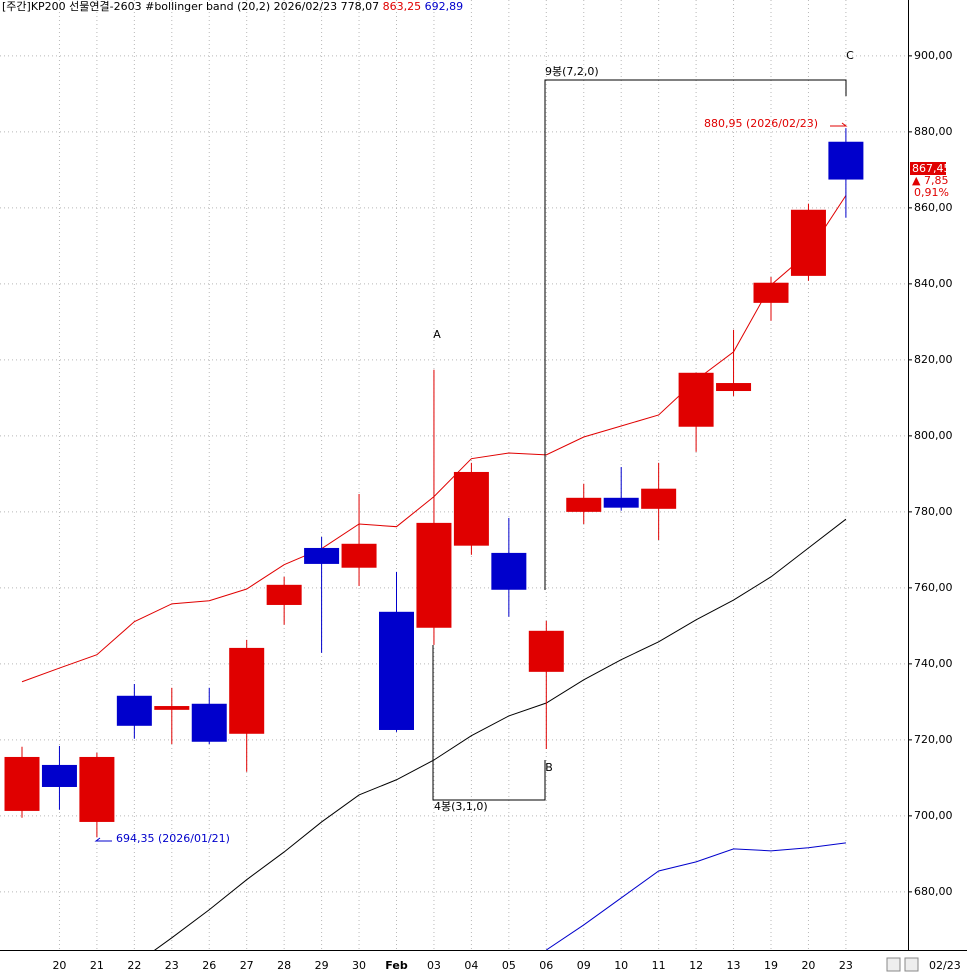 This screenshot has height=974, width=967. Describe the element at coordinates (933, 587) in the screenshot. I see `y-tick-label: 760,00` at that location.